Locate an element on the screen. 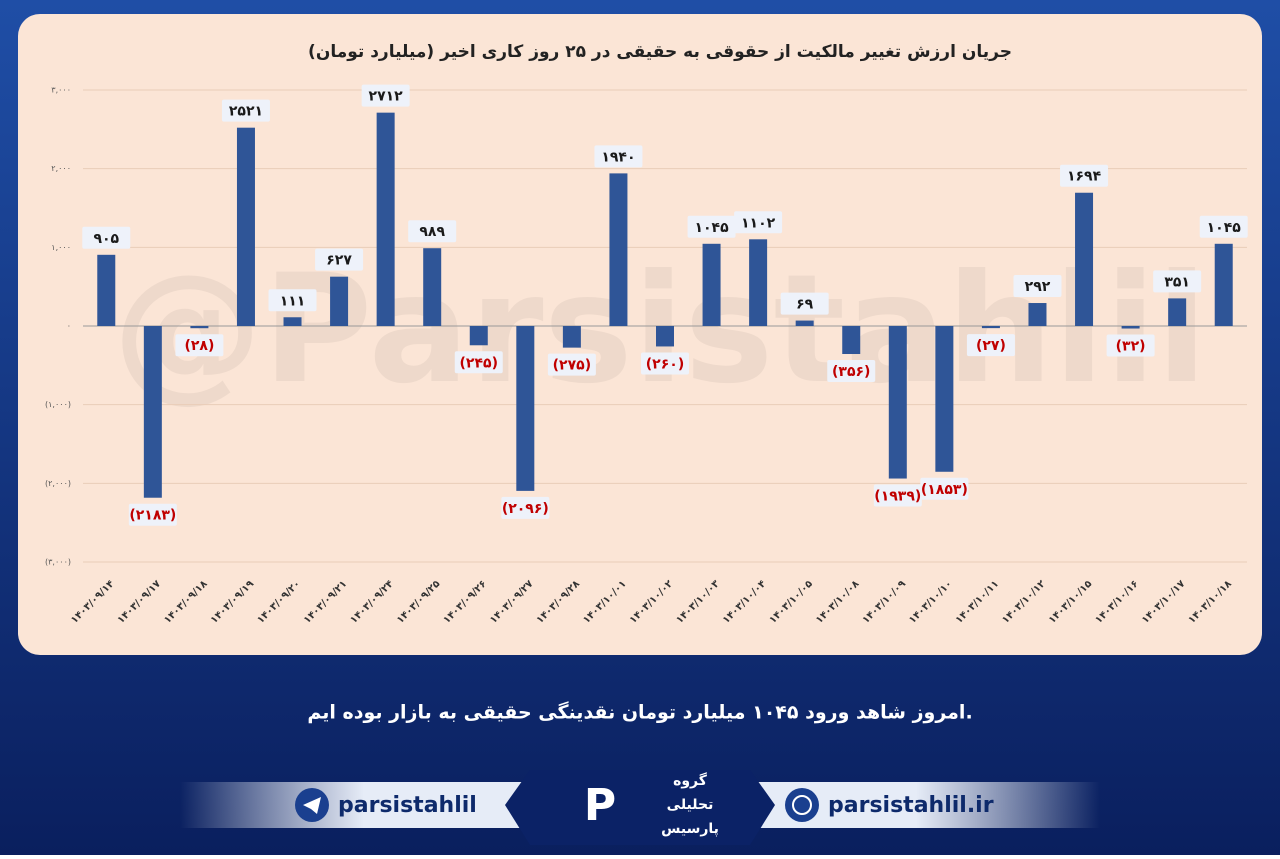  logo-line: گروه is located at coordinates (690, 780).